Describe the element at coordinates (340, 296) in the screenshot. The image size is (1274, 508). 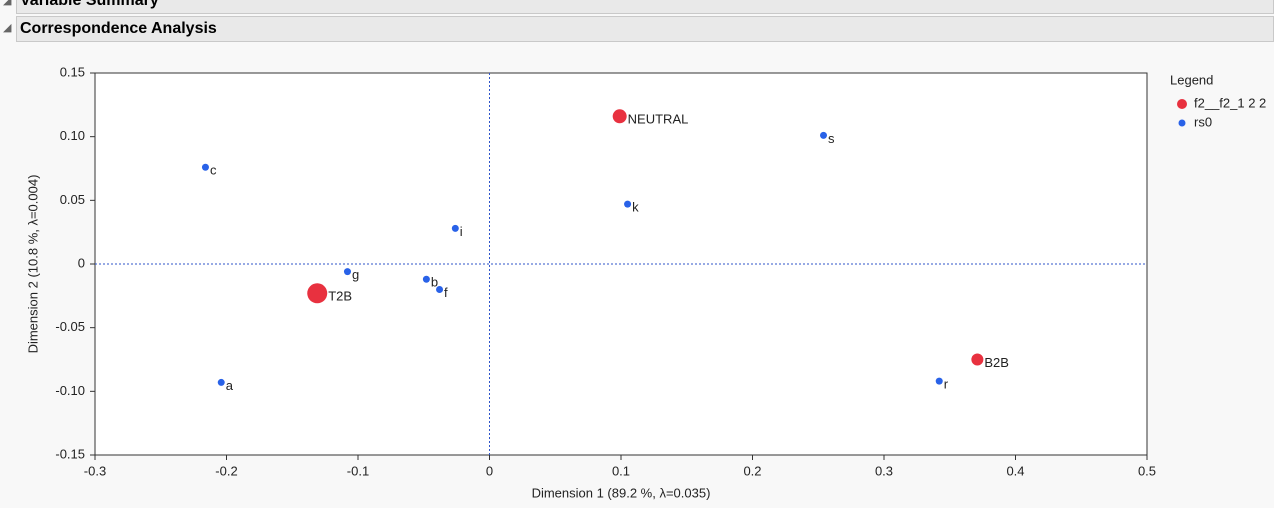
I see `point-label: T2B` at that location.